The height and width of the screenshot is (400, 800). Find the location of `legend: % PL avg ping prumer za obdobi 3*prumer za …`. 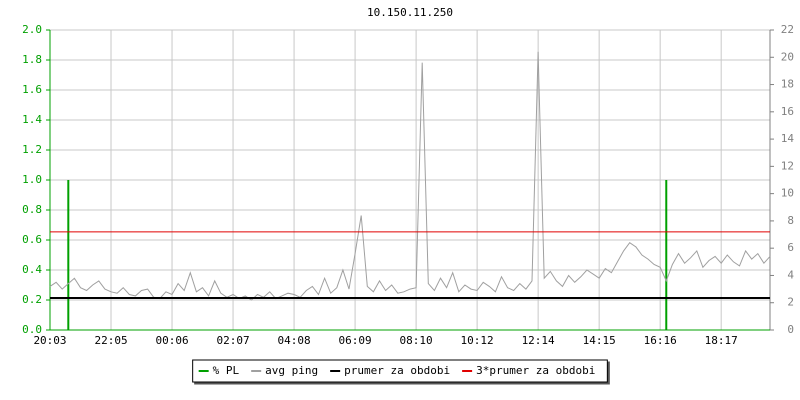

legend: % PL avg ping prumer za obdobi 3*prumer za … is located at coordinates (400, 371).